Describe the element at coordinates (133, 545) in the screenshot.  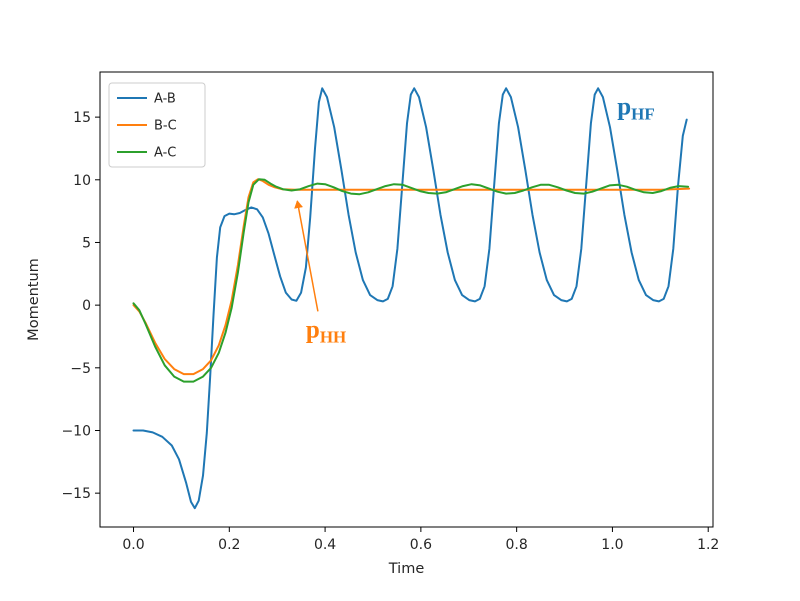
I see `x-tick-label: 0.0` at that location.